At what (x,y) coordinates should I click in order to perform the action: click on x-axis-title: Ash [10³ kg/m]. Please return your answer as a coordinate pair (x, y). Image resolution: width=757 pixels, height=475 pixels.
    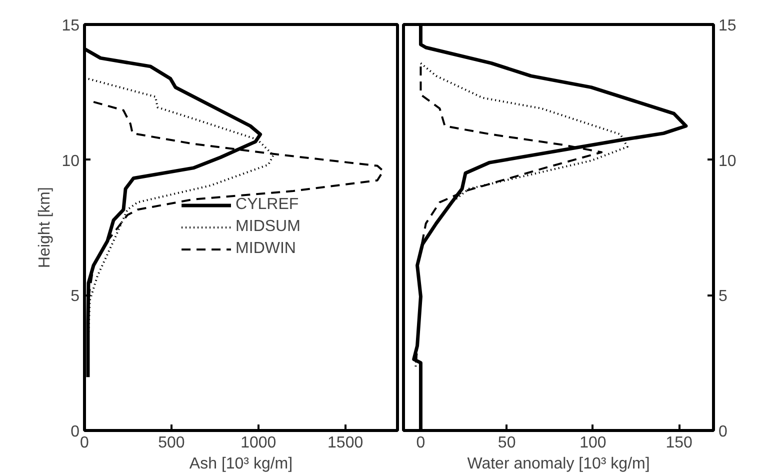
    Looking at the image, I should click on (241, 464).